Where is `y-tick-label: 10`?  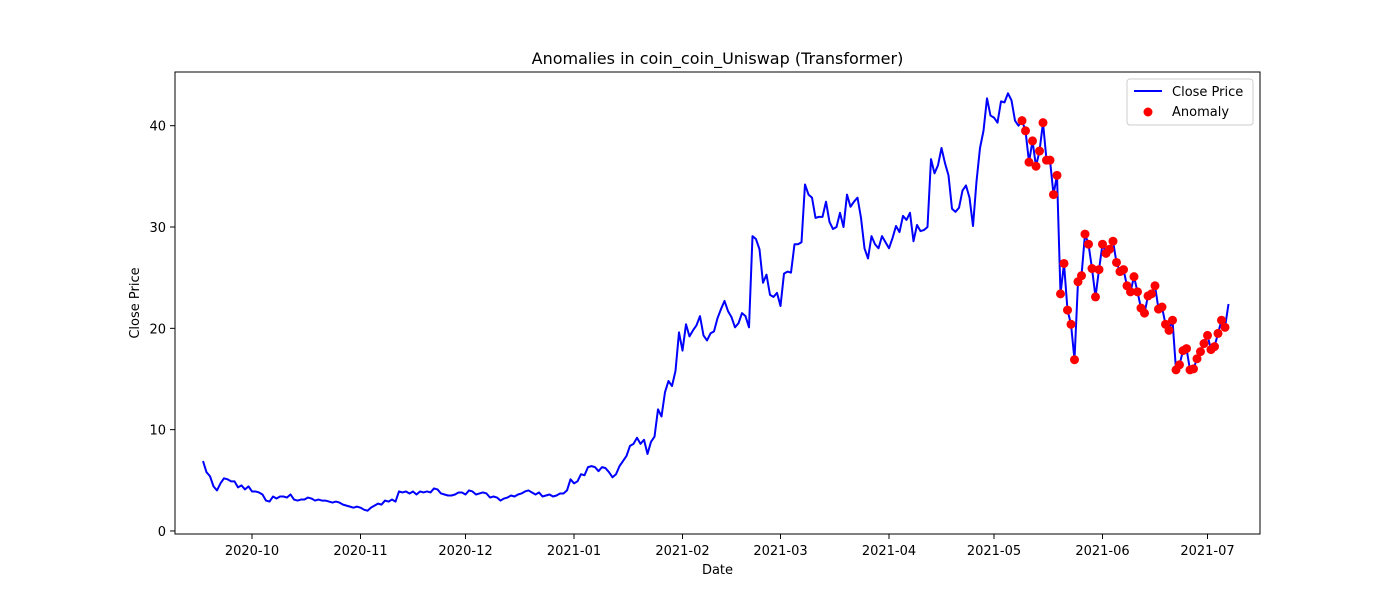
y-tick-label: 10 is located at coordinates (157, 431).